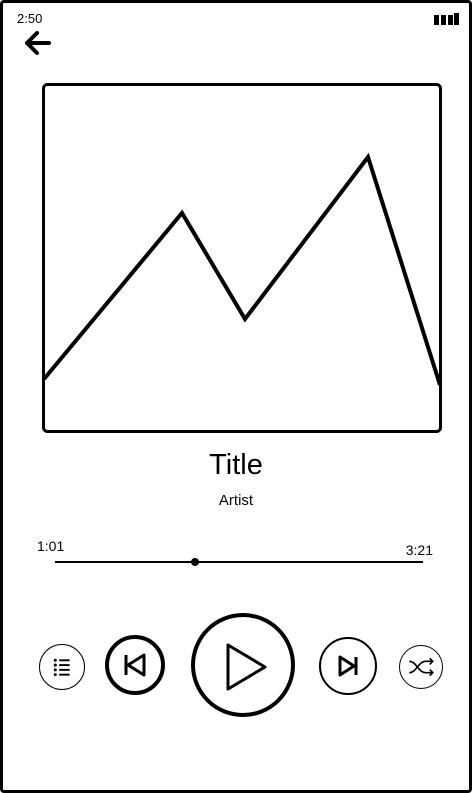  I want to click on skip-next-icon, so click(348, 666).